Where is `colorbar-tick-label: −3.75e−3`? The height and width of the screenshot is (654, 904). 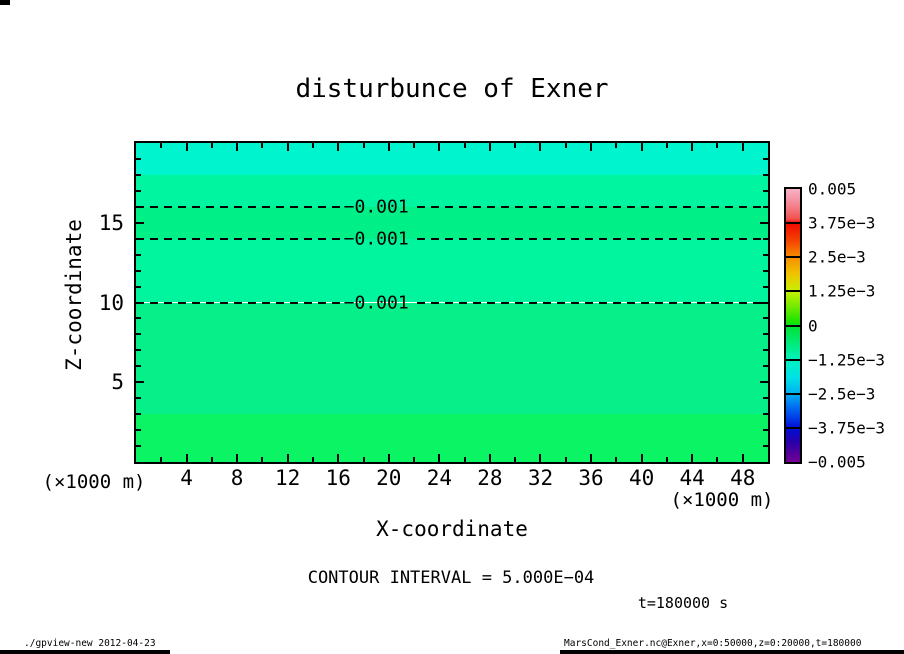 colorbar-tick-label: −3.75e−3 is located at coordinates (847, 428).